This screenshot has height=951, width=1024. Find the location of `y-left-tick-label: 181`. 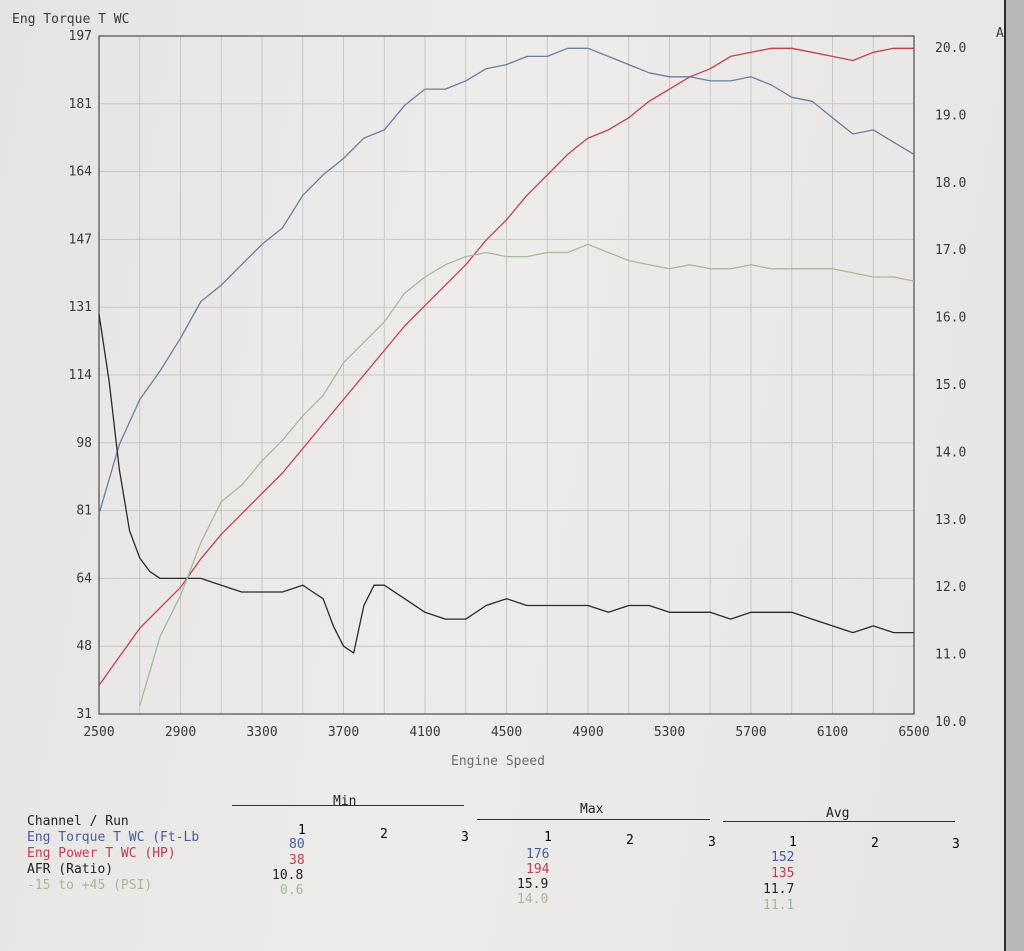

y-left-tick-label: 181 is located at coordinates (80, 104).